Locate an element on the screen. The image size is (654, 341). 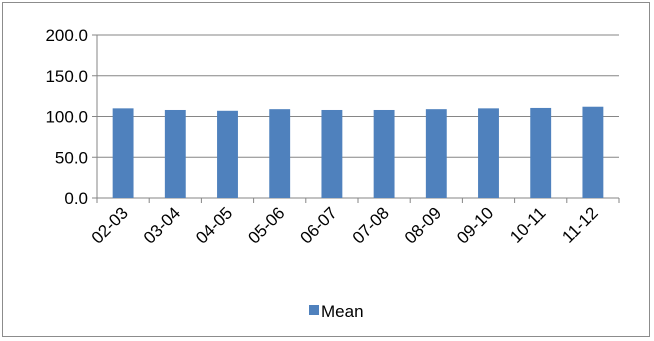
legend-swatch is located at coordinates (314, 310).